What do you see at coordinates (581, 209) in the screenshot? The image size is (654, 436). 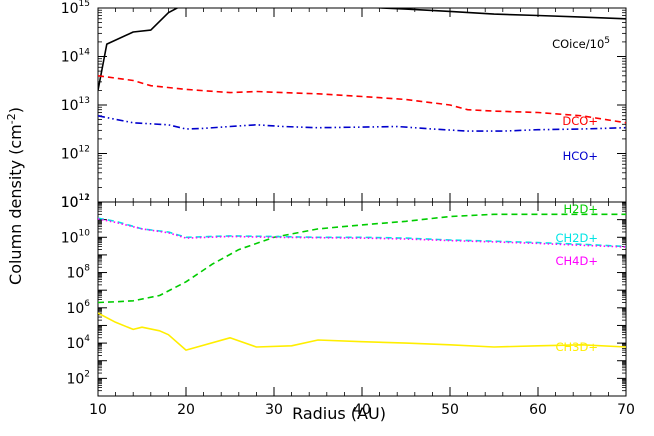 I see `series-label: H2D+` at bounding box center [581, 209].